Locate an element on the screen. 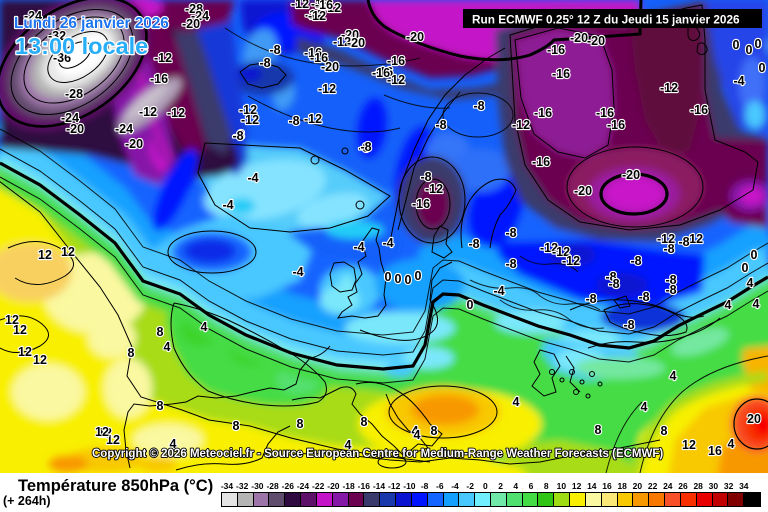  svg-text: Lundi 26 janvier 2026 is located at coordinates (91, 23).